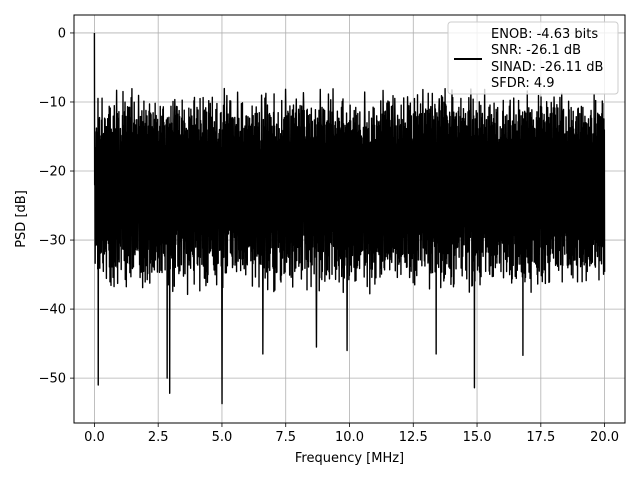  Describe the element at coordinates (536, 50) in the screenshot. I see `legend-snr: SNR: -26.1 dB` at that location.